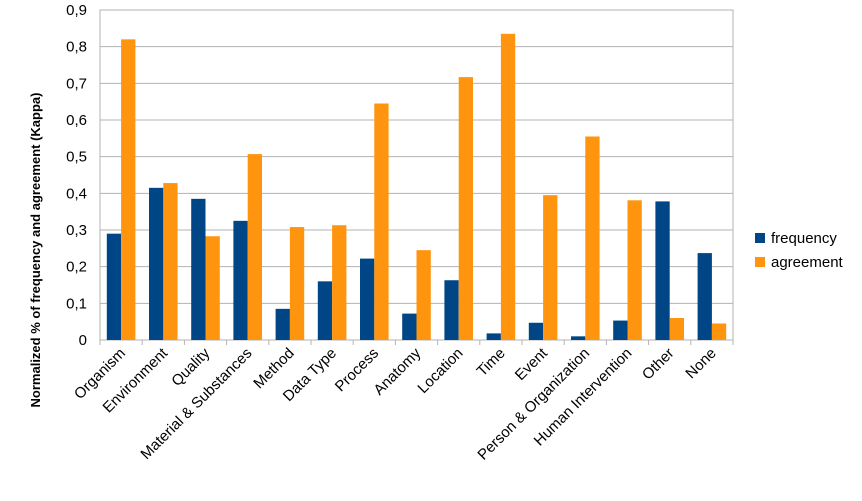 This screenshot has width=862, height=501. I want to click on y-tick-label: 0,2, so click(76, 267).